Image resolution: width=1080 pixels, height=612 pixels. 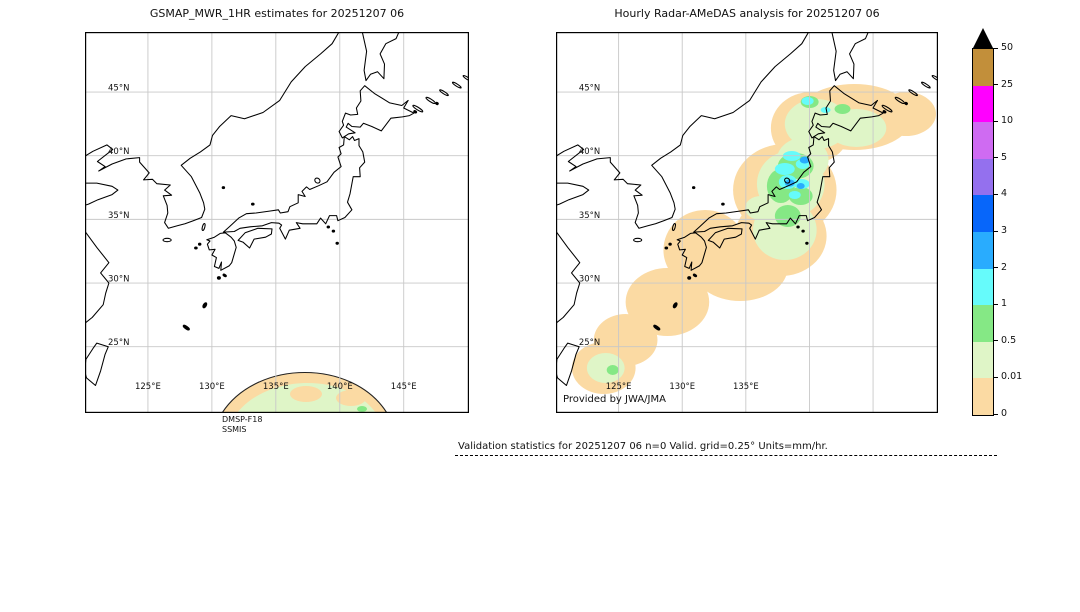 What do you see at coordinates (669, 237) in the screenshot?
I see `graticule-labels: 45°N 40°N 35°N 30°N 25°N 125°E 130°E 135°E` at bounding box center [669, 237].